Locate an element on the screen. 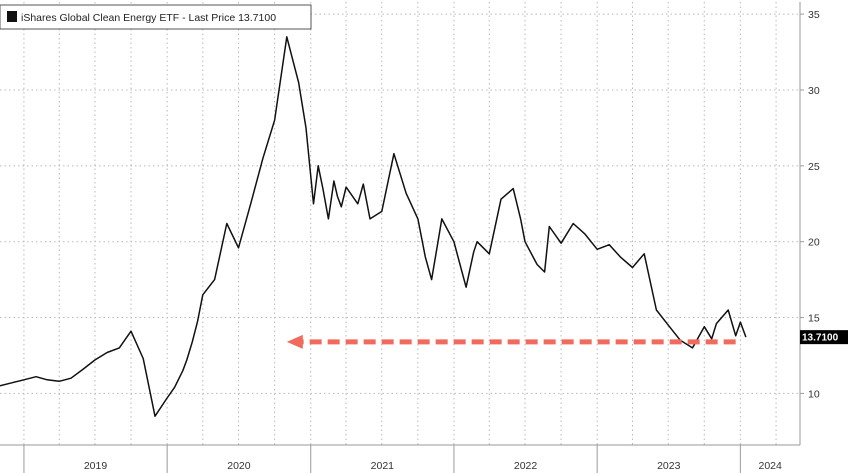 This screenshot has width=848, height=473. legend-box is located at coordinates (156, 17).